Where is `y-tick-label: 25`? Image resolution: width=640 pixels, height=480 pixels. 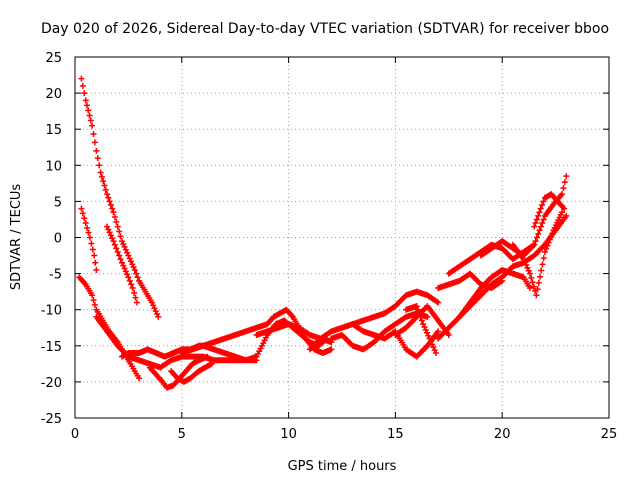 y-tick-label: 25 is located at coordinates (53, 58).